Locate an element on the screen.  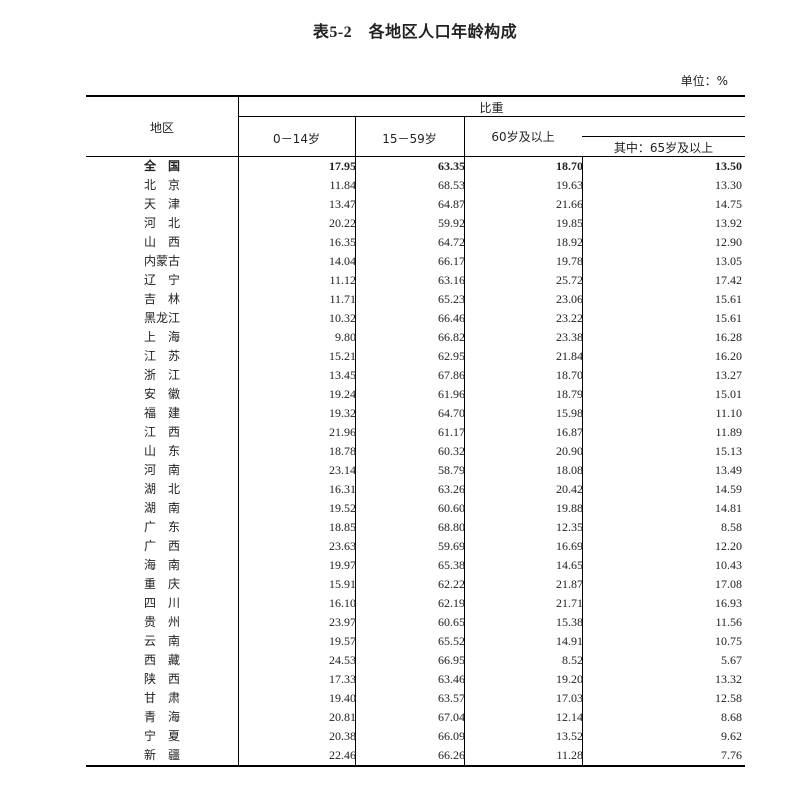
region-name: 江 苏 is located at coordinates (162, 356).